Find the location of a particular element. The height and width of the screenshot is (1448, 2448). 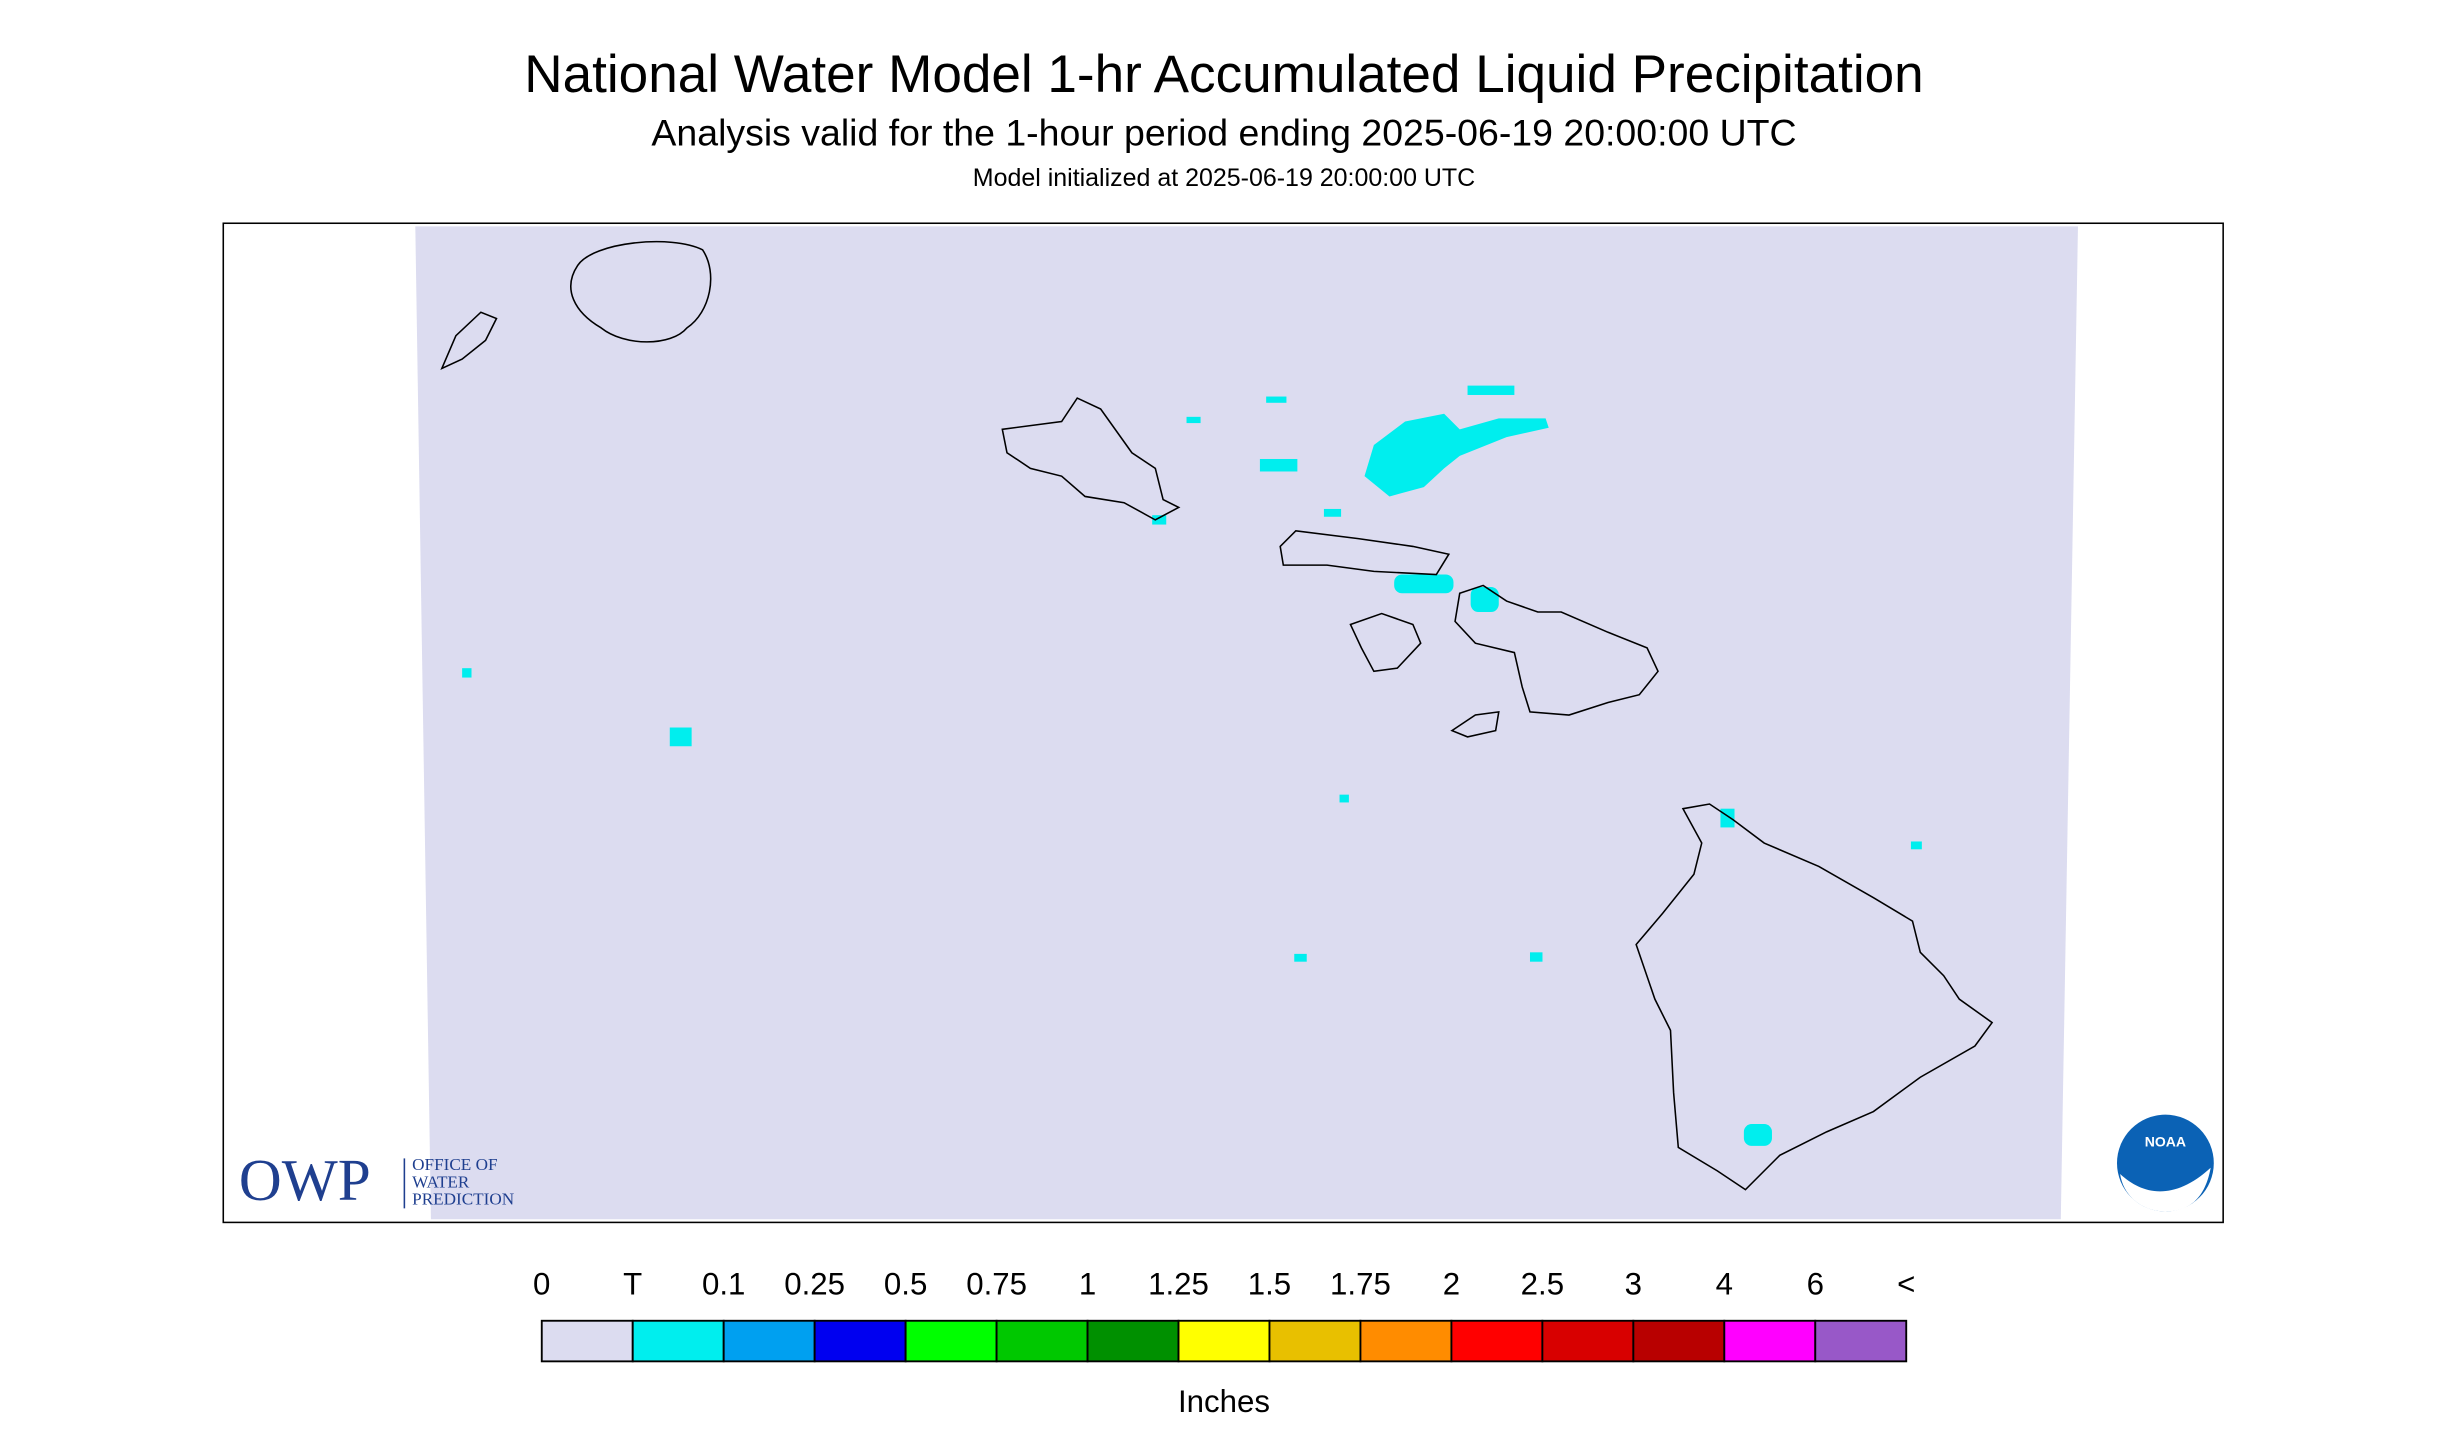

legend-label: 1.5 is located at coordinates (1269, 1284).